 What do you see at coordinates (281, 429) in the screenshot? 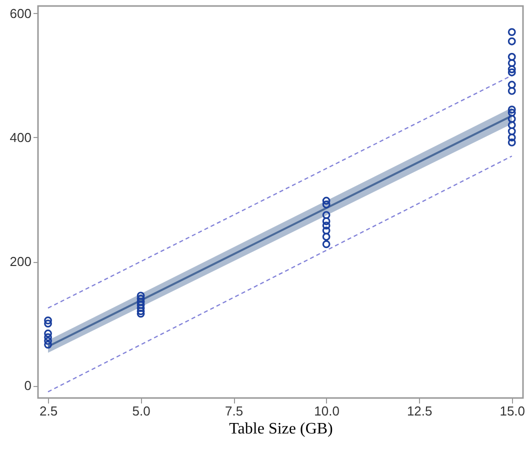
I see `x-axis-title: Table Size (GB)` at bounding box center [281, 429].